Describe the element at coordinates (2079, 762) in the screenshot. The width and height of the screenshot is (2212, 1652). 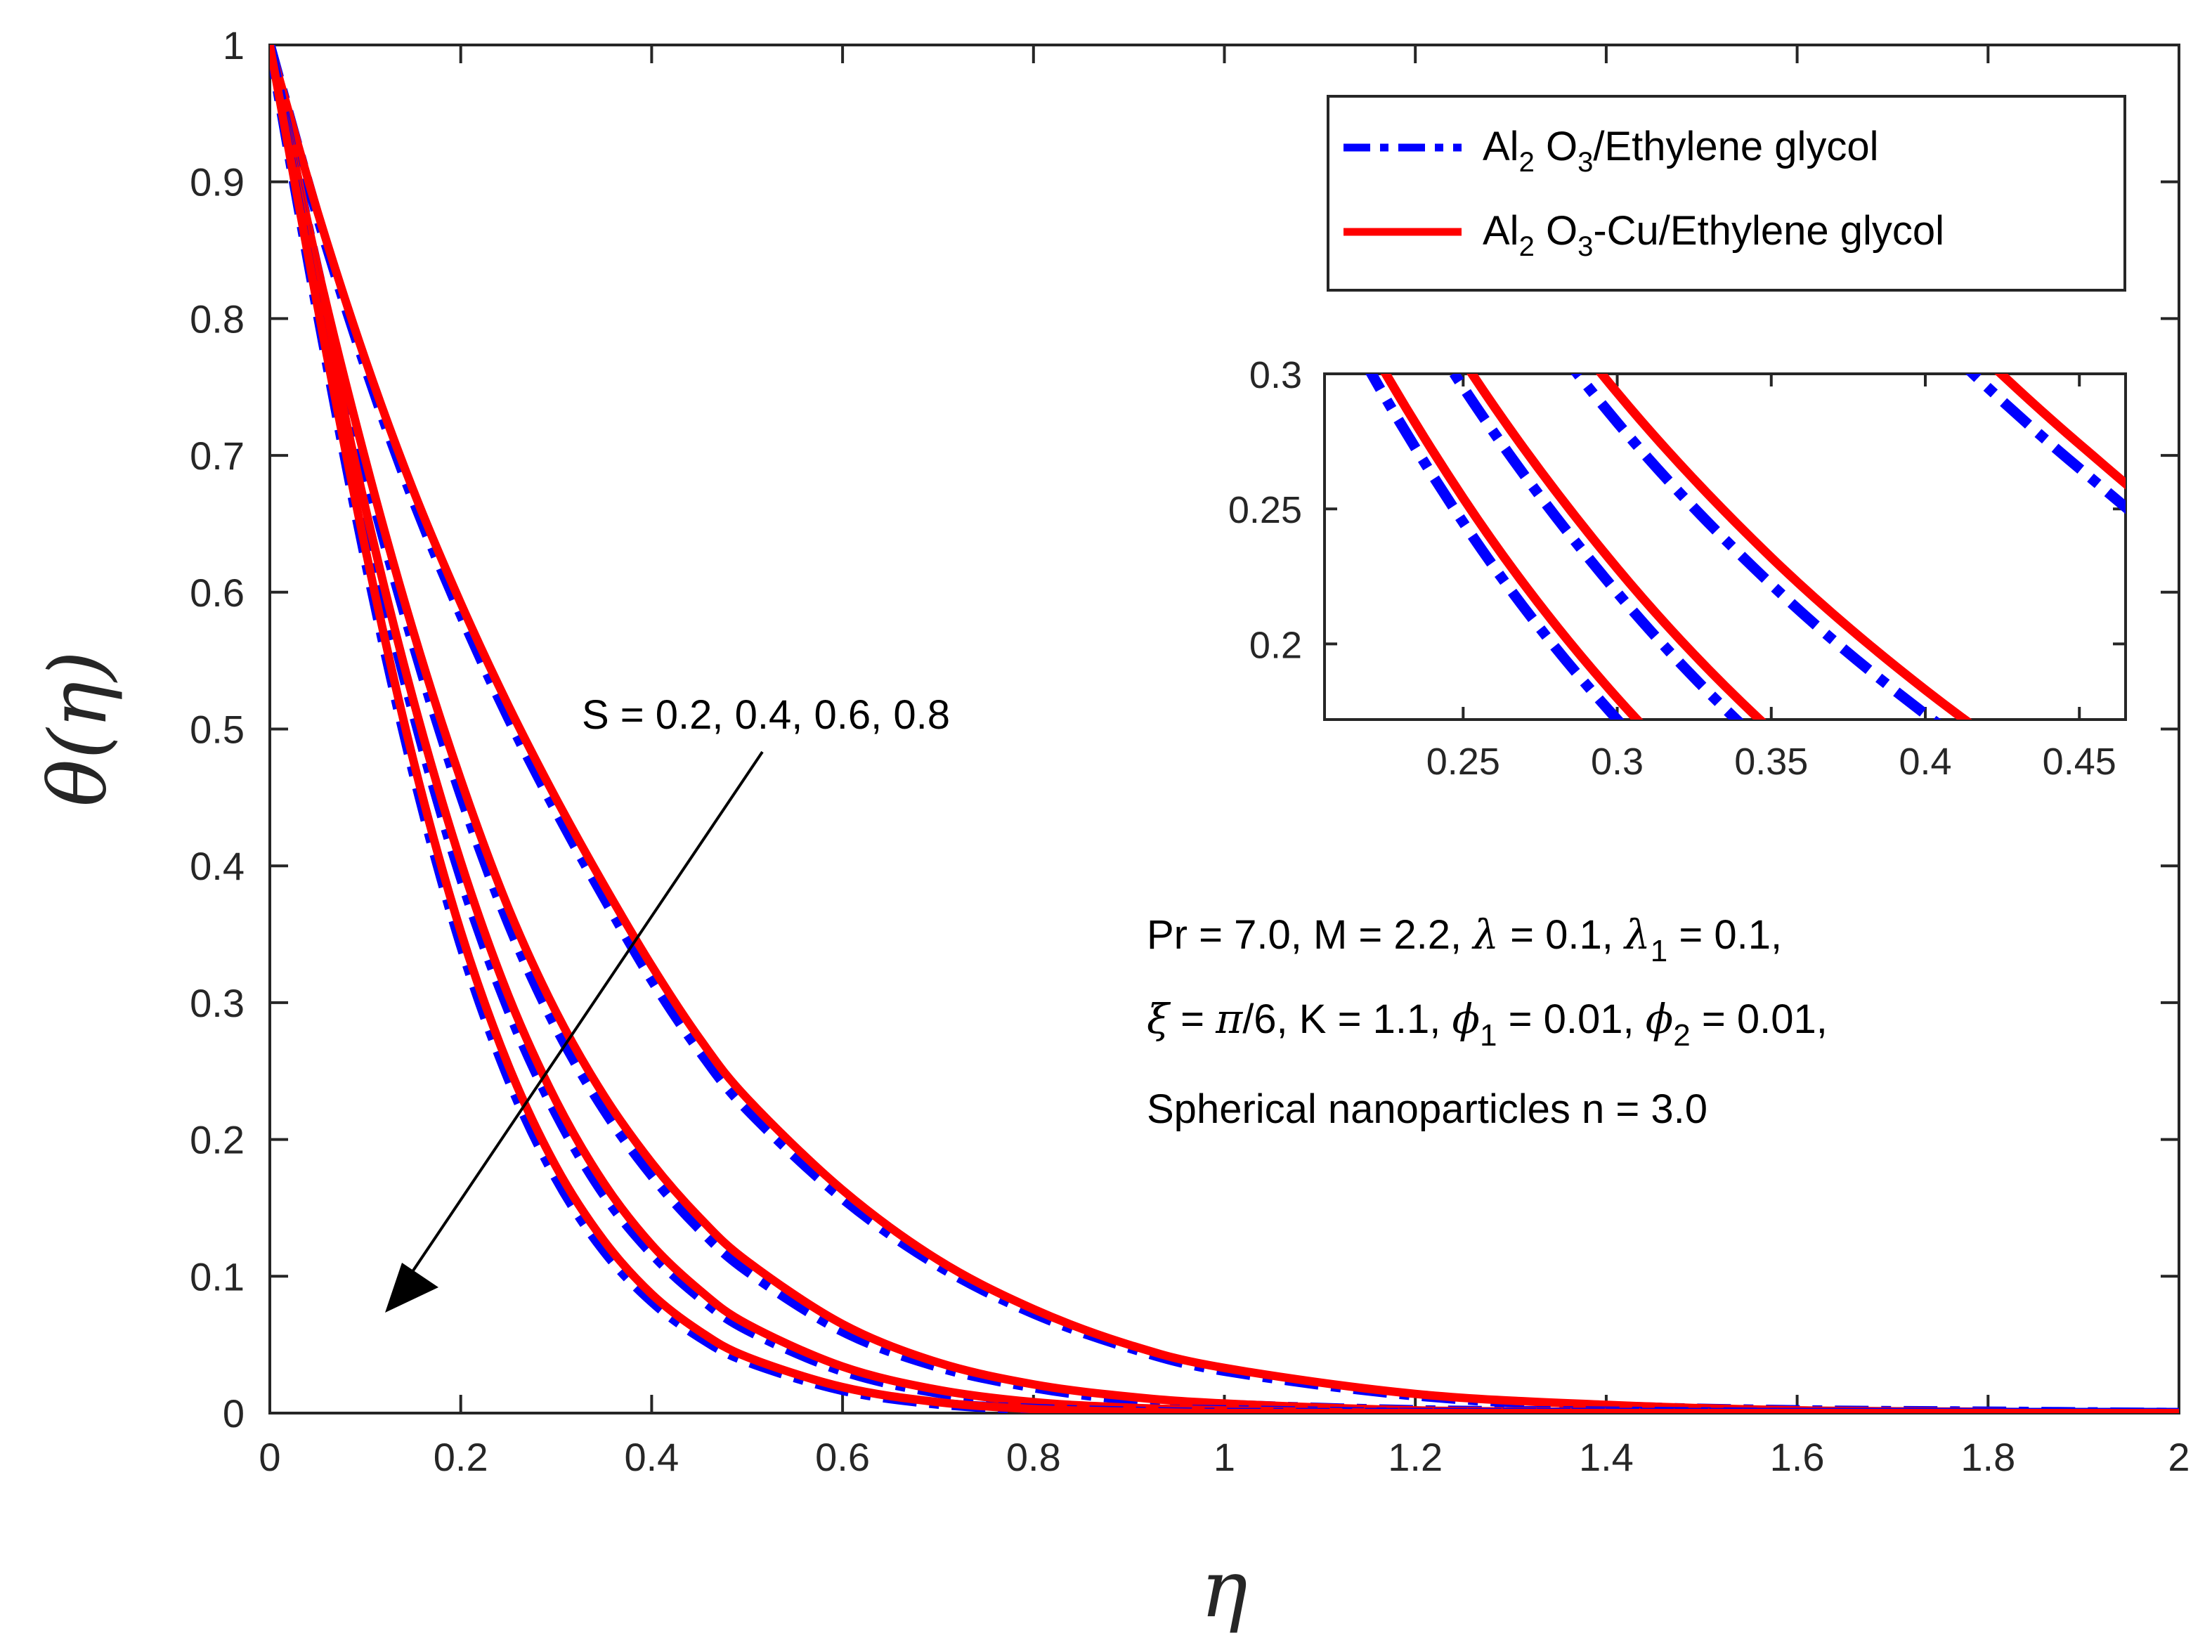
I see `inset-x-tick-label: 0.45` at that location.